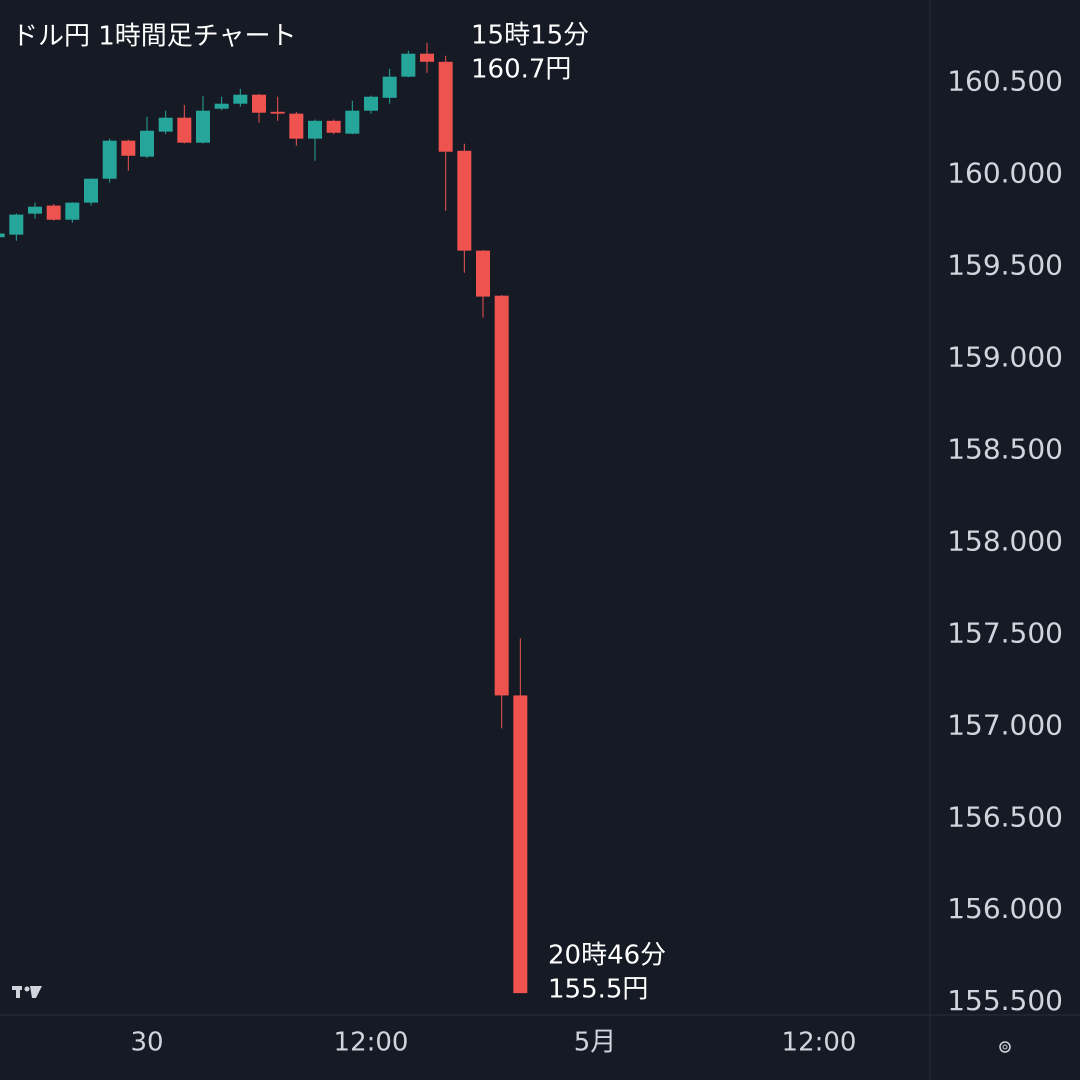 This screenshot has width=1080, height=1080. Describe the element at coordinates (1005, 816) in the screenshot. I see `y-tick-label: 156.500` at that location.